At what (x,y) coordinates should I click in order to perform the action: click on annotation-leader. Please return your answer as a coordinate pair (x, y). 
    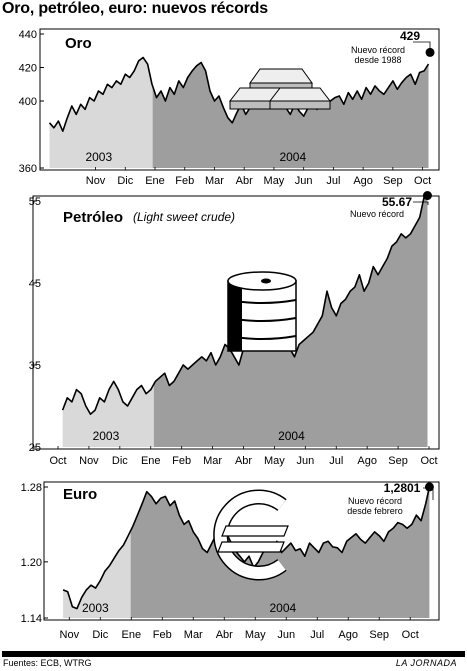
    Looking at the image, I should click on (422, 45).